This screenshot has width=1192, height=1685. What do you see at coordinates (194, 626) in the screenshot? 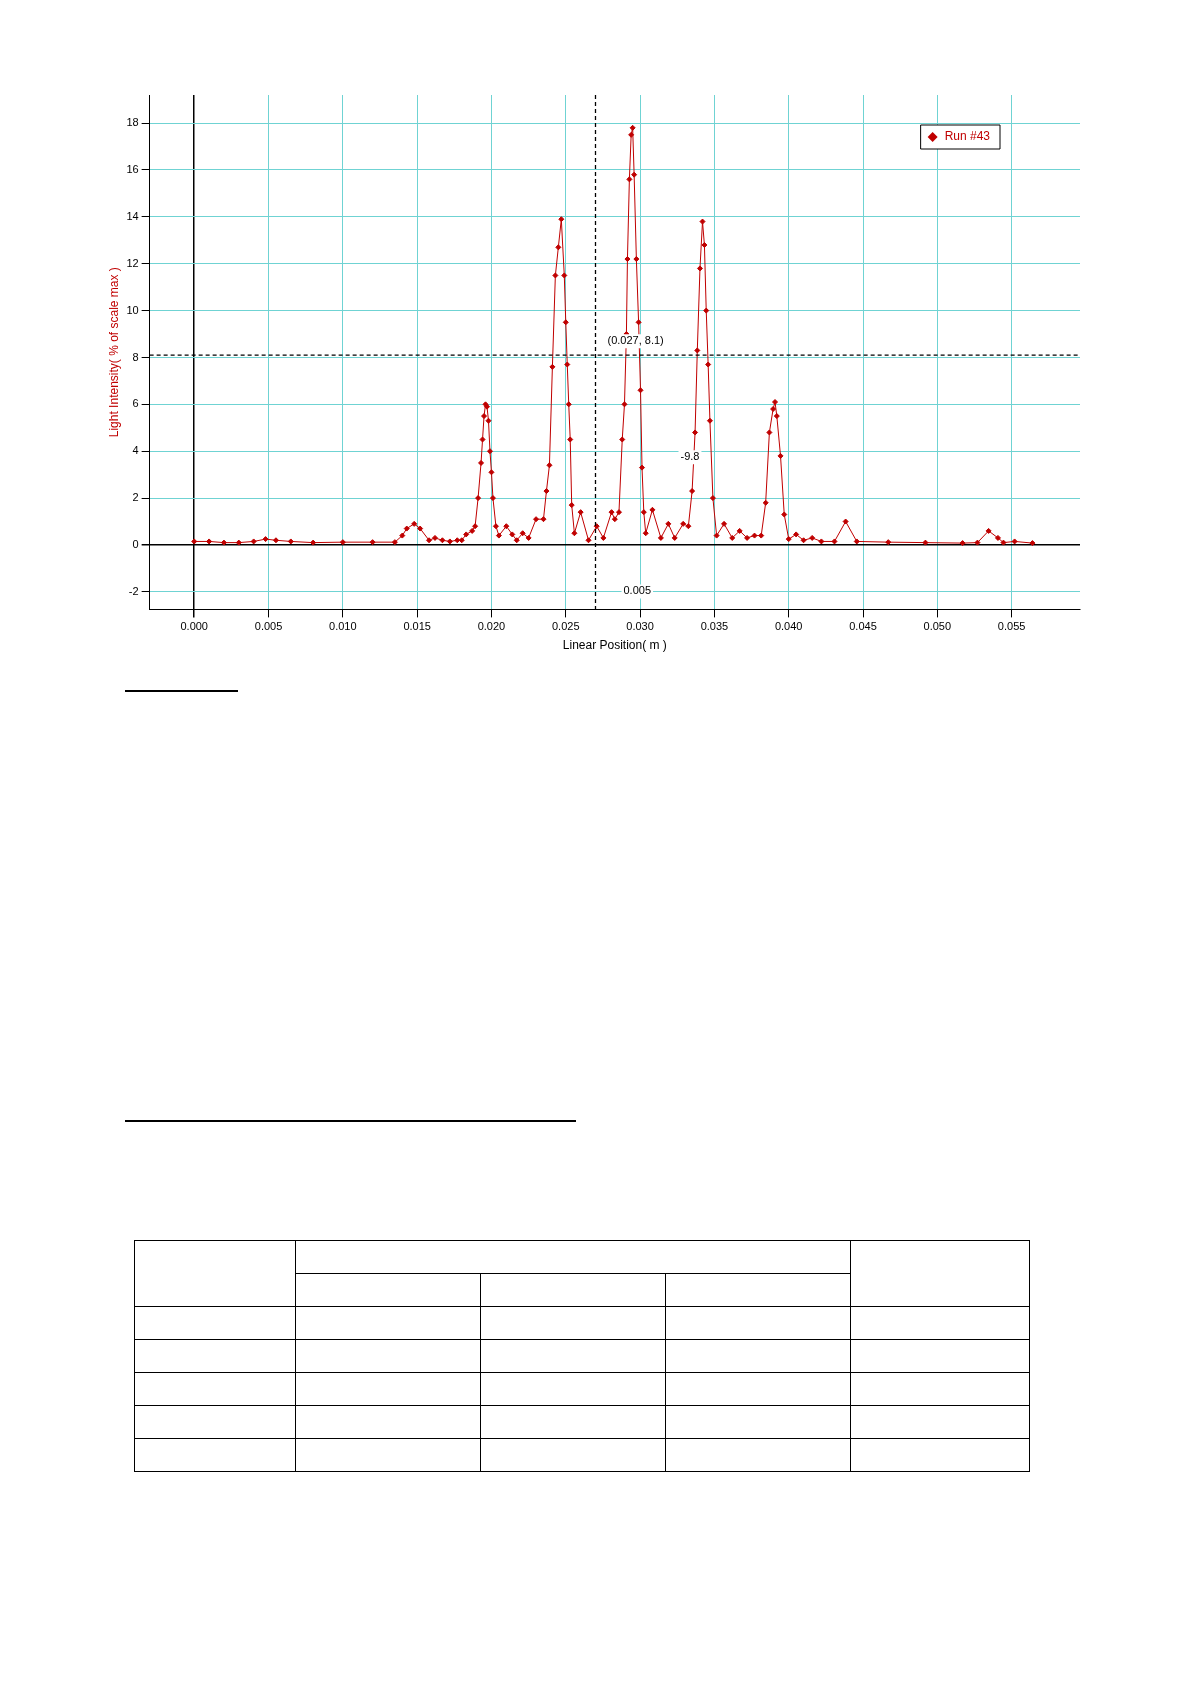
I see `x-tick-label: 0.000` at bounding box center [194, 626].